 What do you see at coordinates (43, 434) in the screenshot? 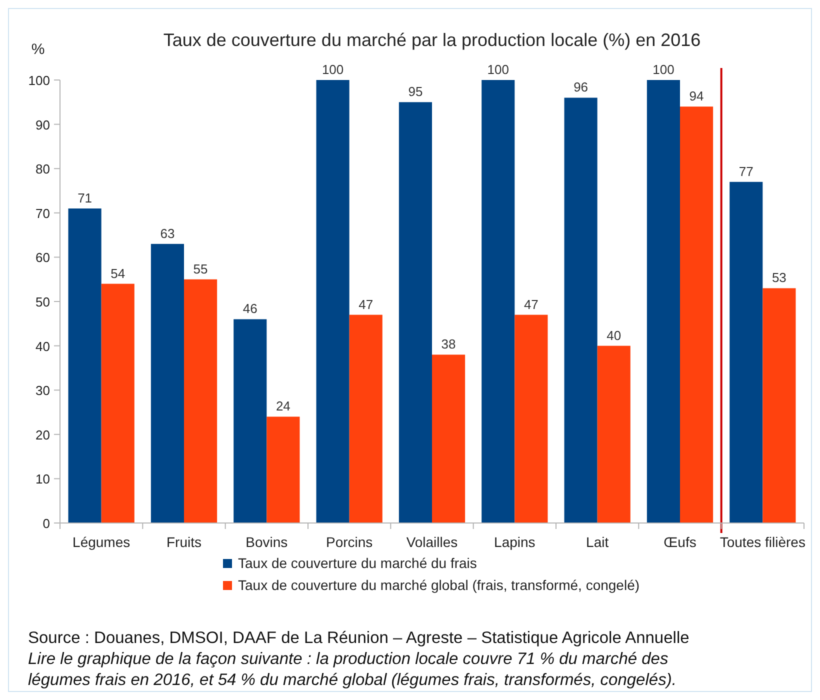
I see `y-tick-label: 20` at bounding box center [43, 434].